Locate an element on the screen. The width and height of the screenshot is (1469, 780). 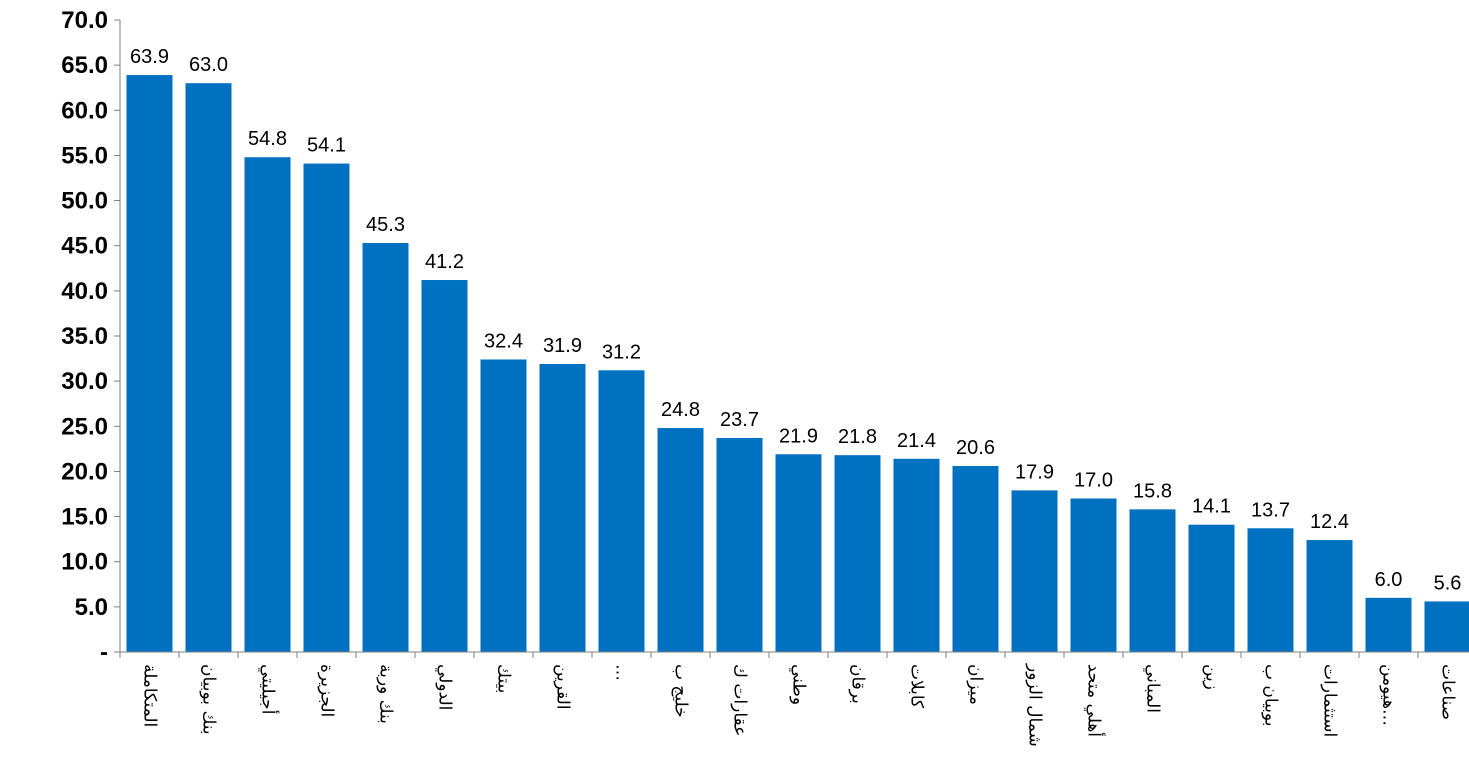
data-label: 13.7 is located at coordinates (1270, 510).